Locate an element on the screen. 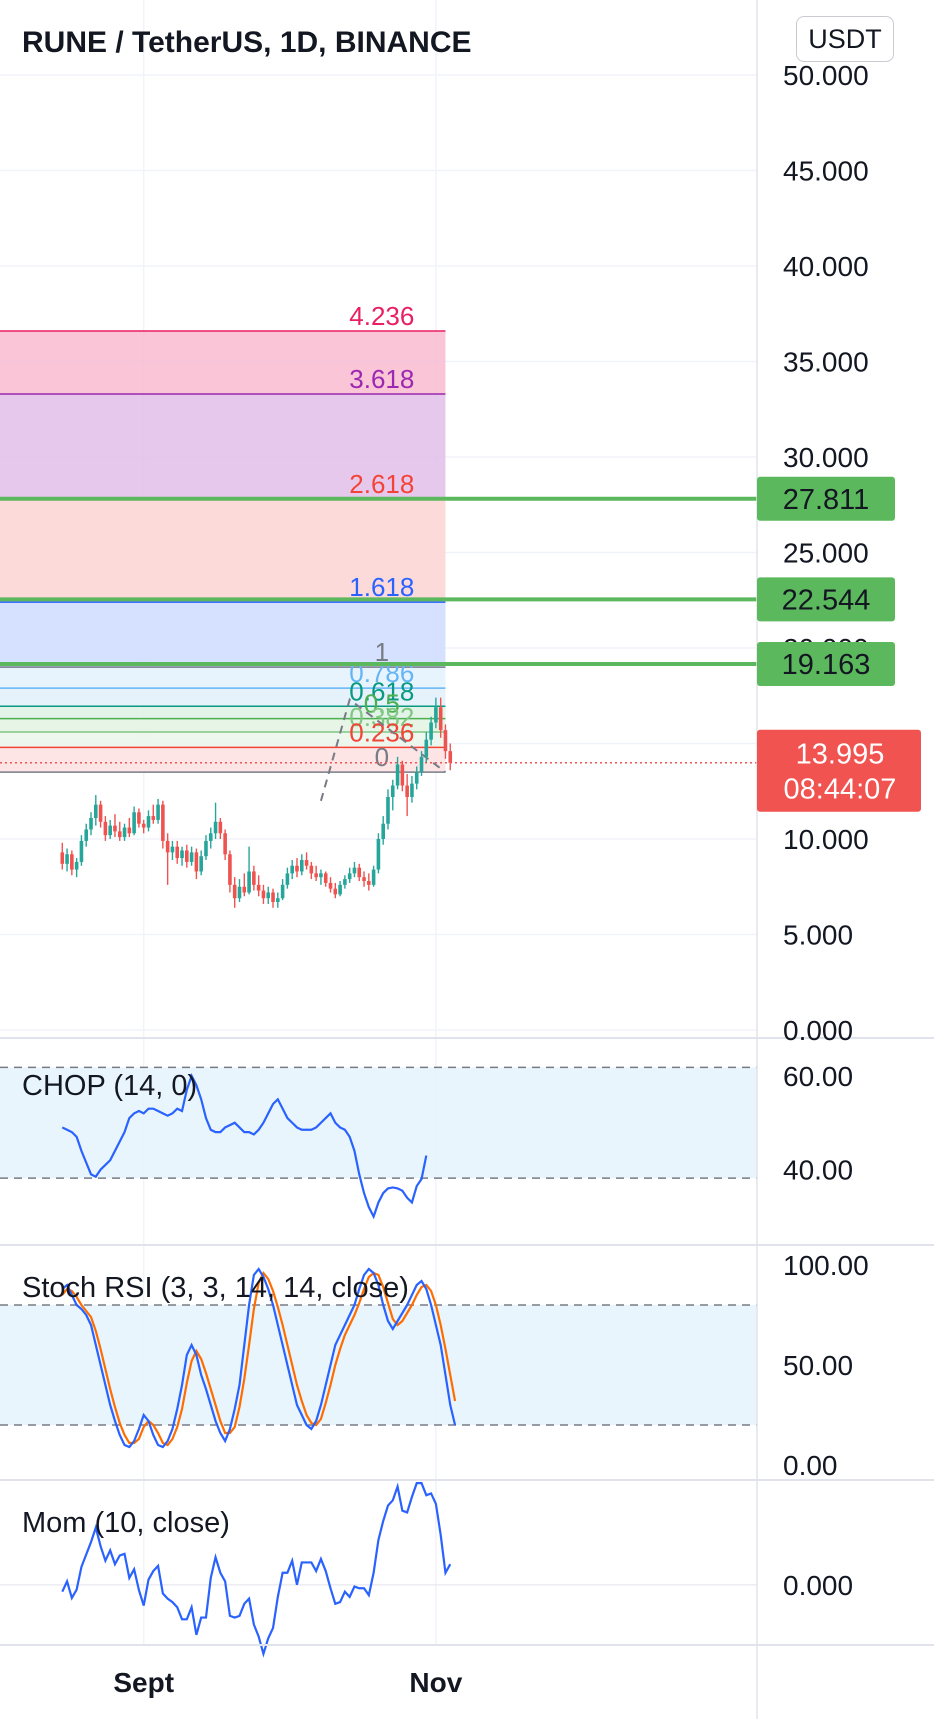 This screenshot has width=934, height=1719. momentum-title: Mom (10, close) is located at coordinates (126, 1523).